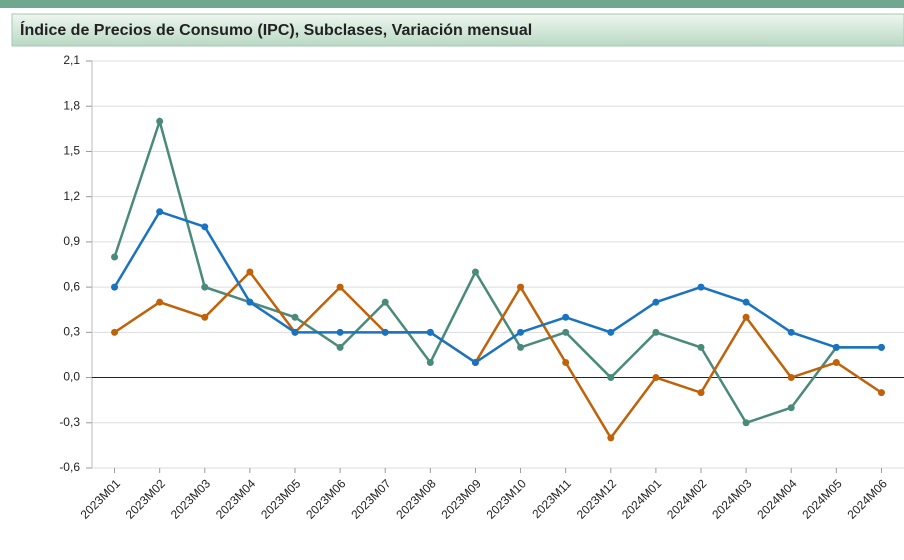 The width and height of the screenshot is (904, 560). Describe the element at coordinates (71, 151) in the screenshot. I see `y-tick-label: 1,5` at that location.